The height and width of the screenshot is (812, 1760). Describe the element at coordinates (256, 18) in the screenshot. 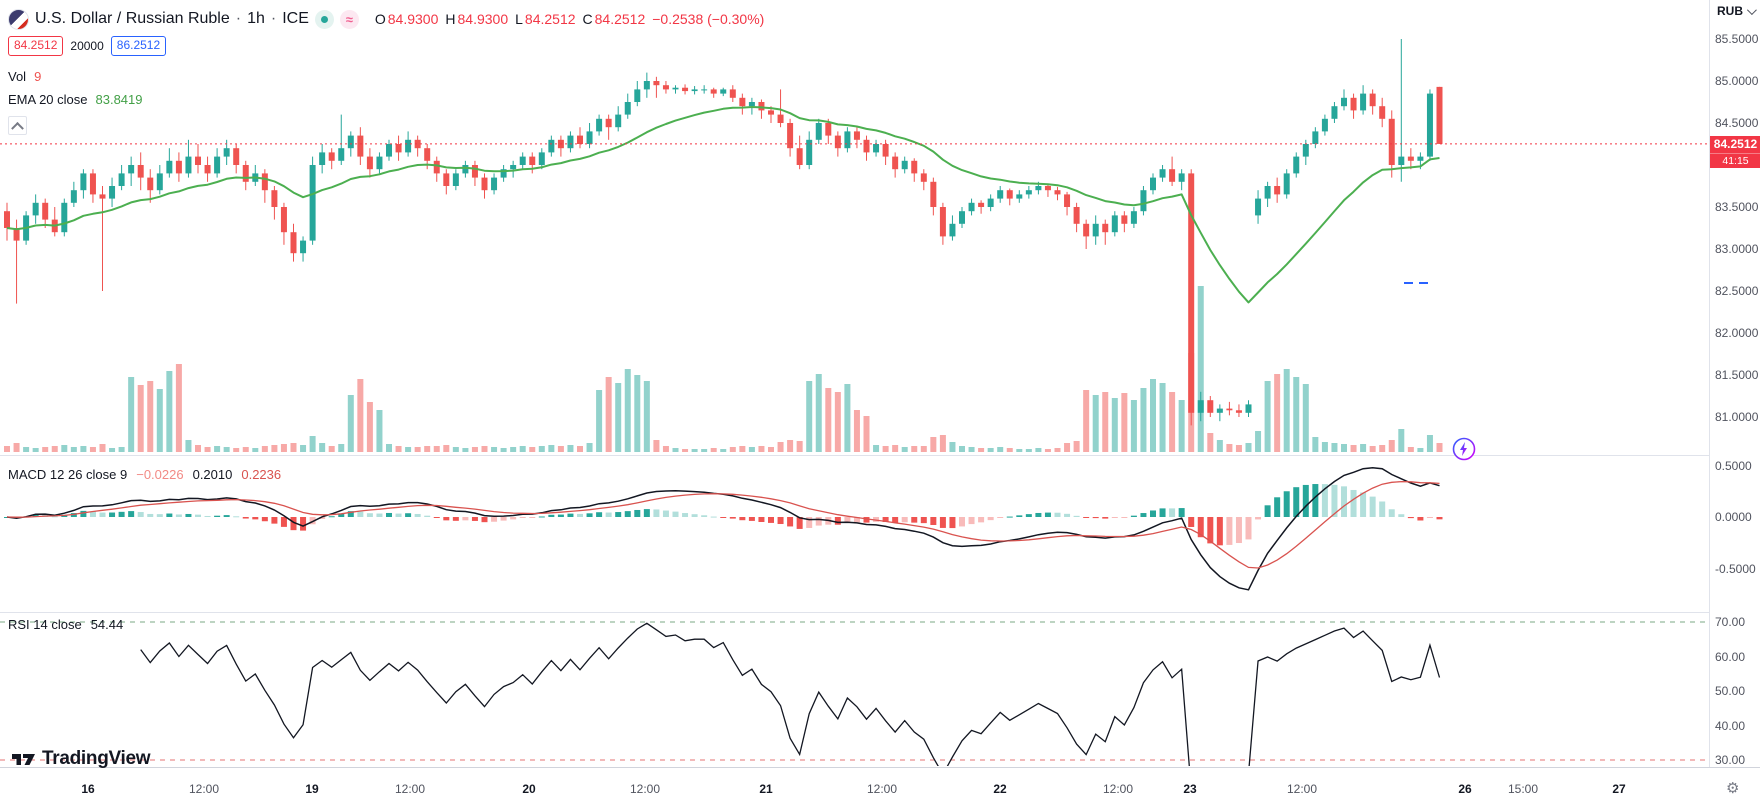

I see `interval-label: 1h` at that location.